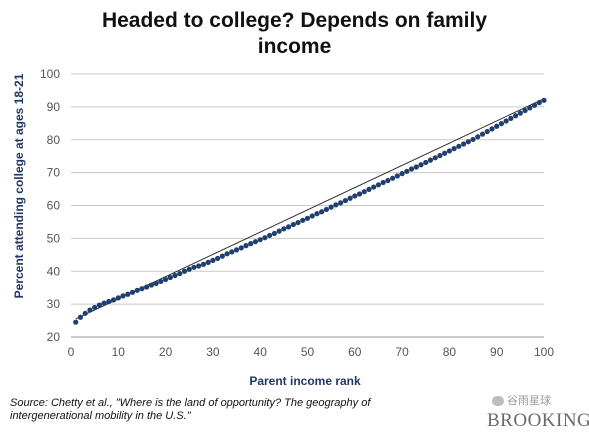 This screenshot has width=589, height=435. Describe the element at coordinates (19, 185) in the screenshot. I see `y-axis-title: Percent attending college at ages 18-21` at that location.